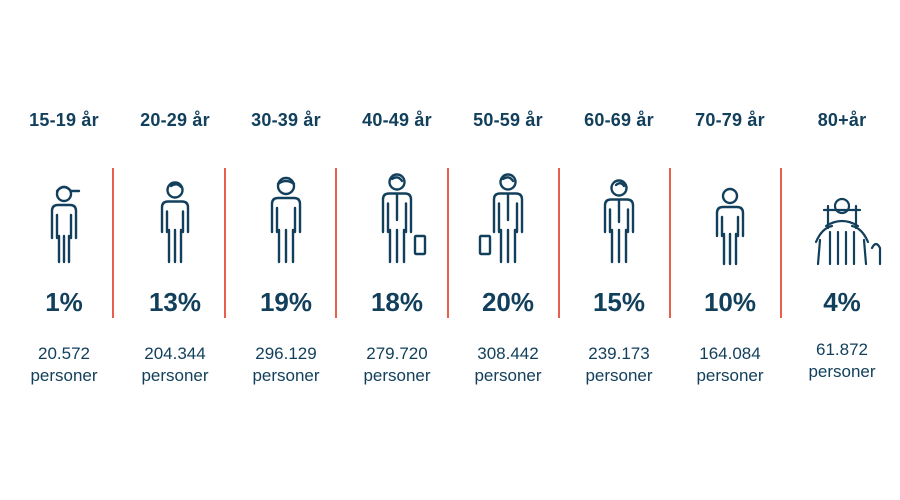  Describe the element at coordinates (397, 365) in the screenshot. I see `person-count: 279.720 personer` at that location.